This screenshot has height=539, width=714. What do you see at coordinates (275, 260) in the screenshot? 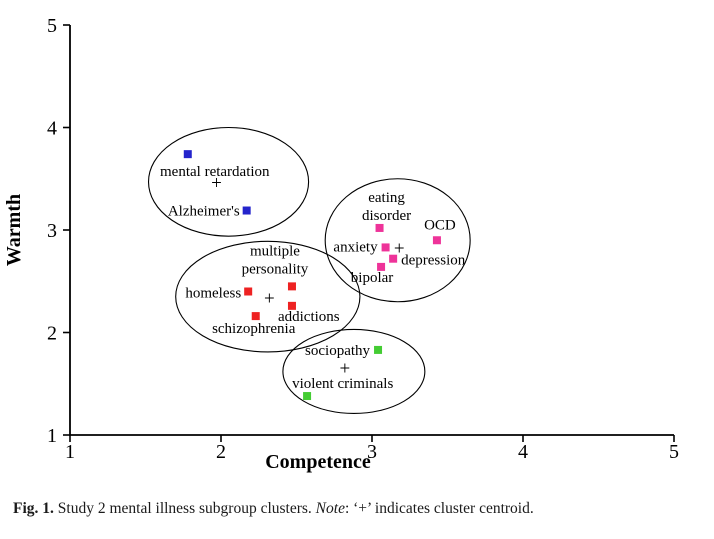
I see `data-point-label: multiple personality` at bounding box center [275, 260].